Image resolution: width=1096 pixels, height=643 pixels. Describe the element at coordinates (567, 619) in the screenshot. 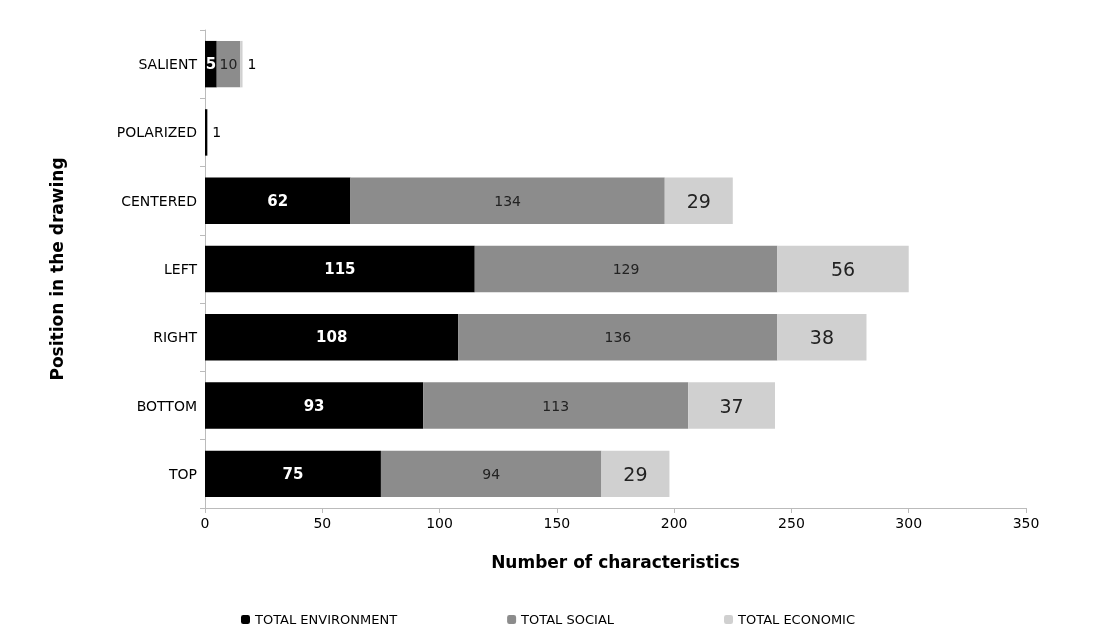

I see `legend-label: TOTAL SOCIAL` at that location.